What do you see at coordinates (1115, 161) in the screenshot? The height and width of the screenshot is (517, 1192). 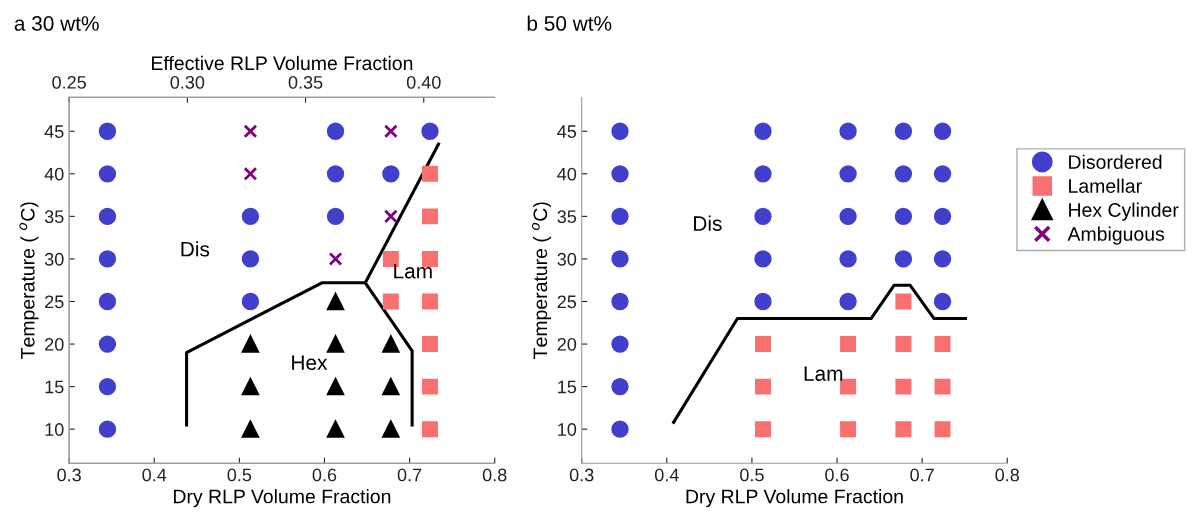 I see `legend-label: Disordered` at bounding box center [1115, 161].